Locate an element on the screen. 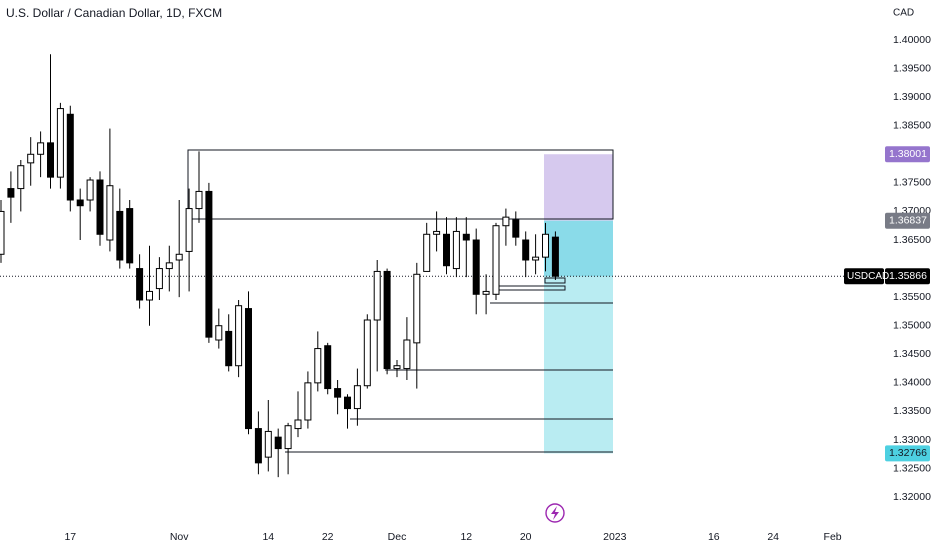  x-tick-label: Dec is located at coordinates (397, 537).